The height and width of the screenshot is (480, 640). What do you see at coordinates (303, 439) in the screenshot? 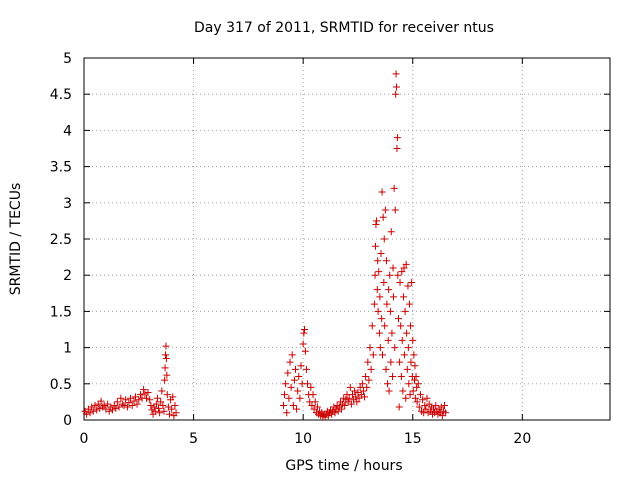
I see `x-tick-label: 10` at bounding box center [303, 439].